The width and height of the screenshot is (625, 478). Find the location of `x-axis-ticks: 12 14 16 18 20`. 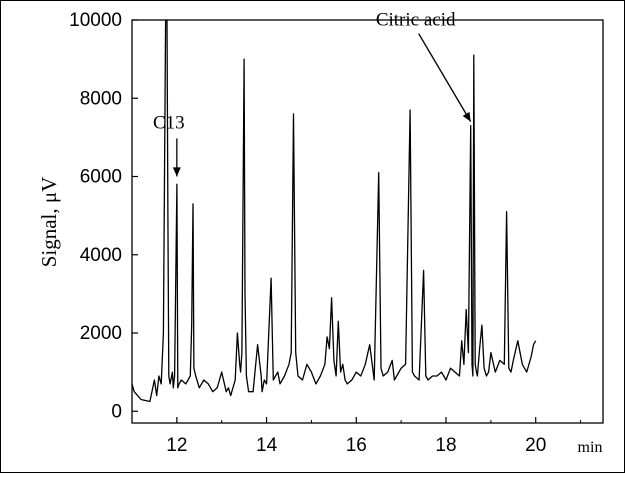

x-axis-ticks: 12 14 16 18 20 is located at coordinates (356, 436).